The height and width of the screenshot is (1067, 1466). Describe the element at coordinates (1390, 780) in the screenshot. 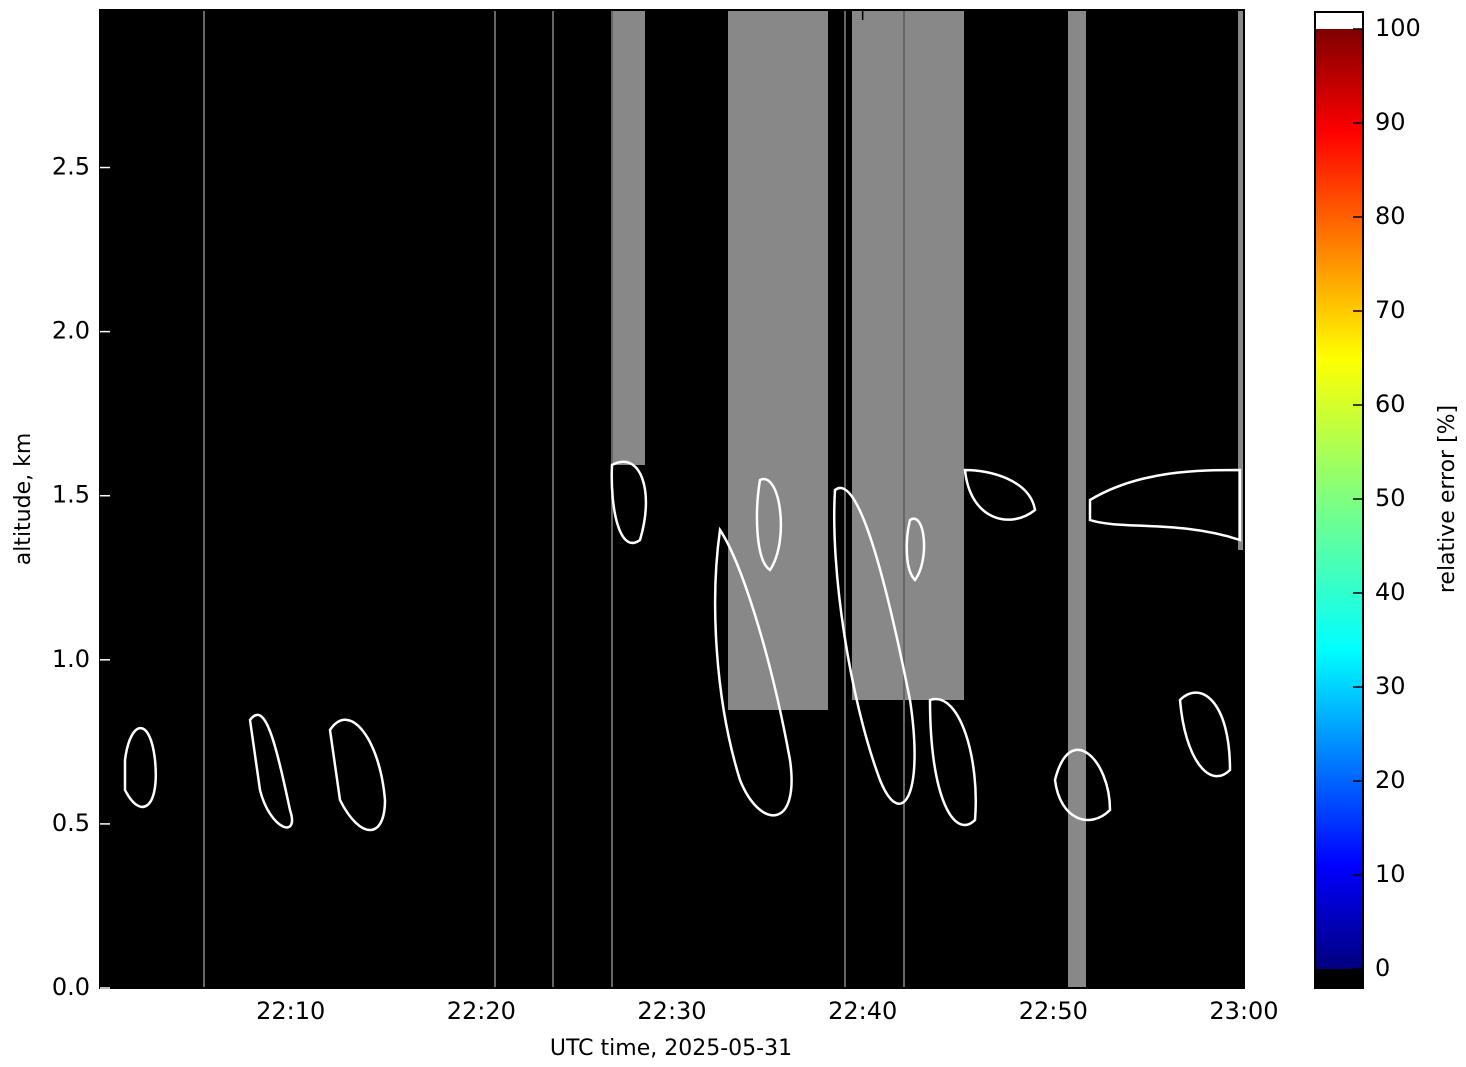

I see `colorbar-tick-label: 20` at that location.